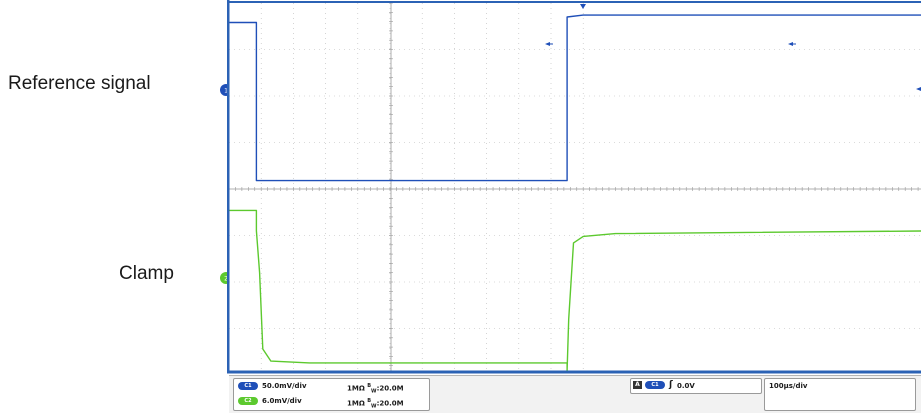  Describe the element at coordinates (226, 279) in the screenshot. I see `svg-text: 2` at that location.